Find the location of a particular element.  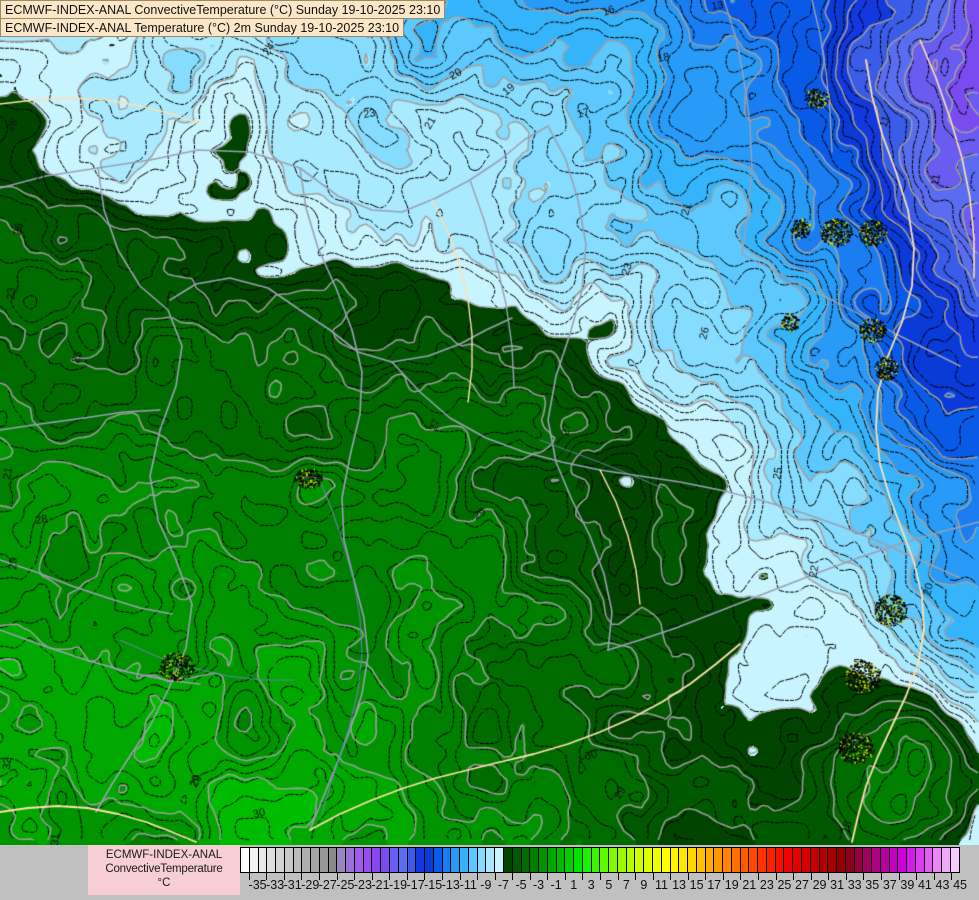

colorbar-tick-label: 33 is located at coordinates (854, 885).